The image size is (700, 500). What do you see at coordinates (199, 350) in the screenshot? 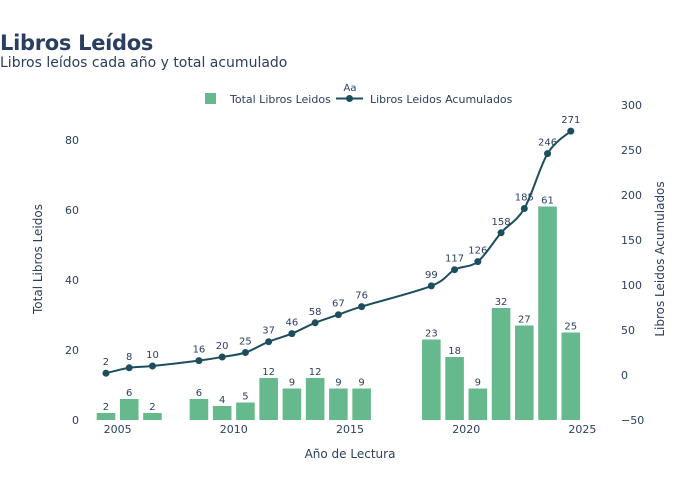
I see `cumulative-value-label: 16` at bounding box center [199, 350].